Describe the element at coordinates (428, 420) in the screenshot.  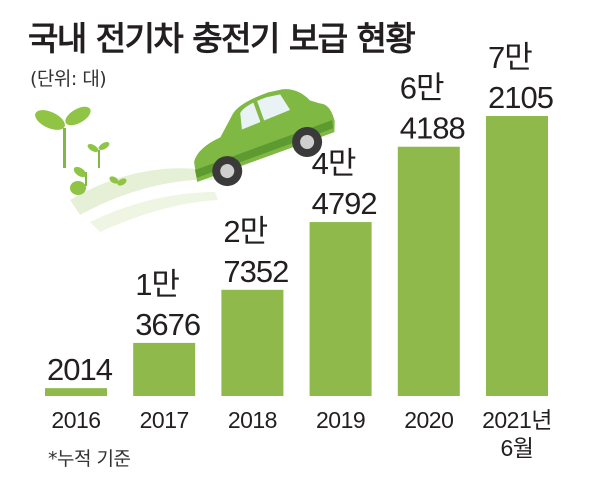
I see `x-tick-label: 2020` at that location.